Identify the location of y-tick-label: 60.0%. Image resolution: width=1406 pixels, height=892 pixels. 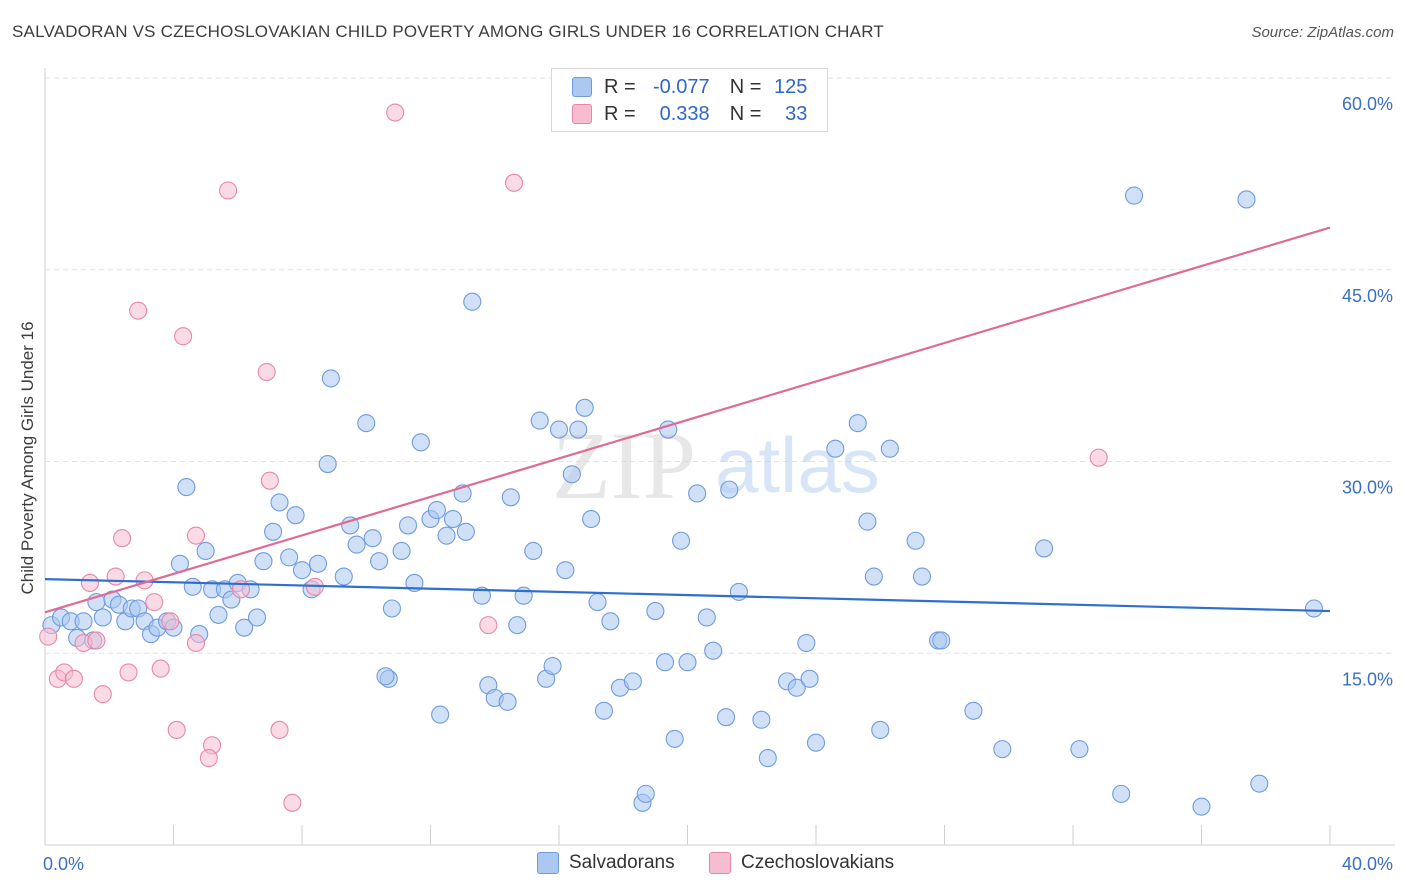
(1367, 104).